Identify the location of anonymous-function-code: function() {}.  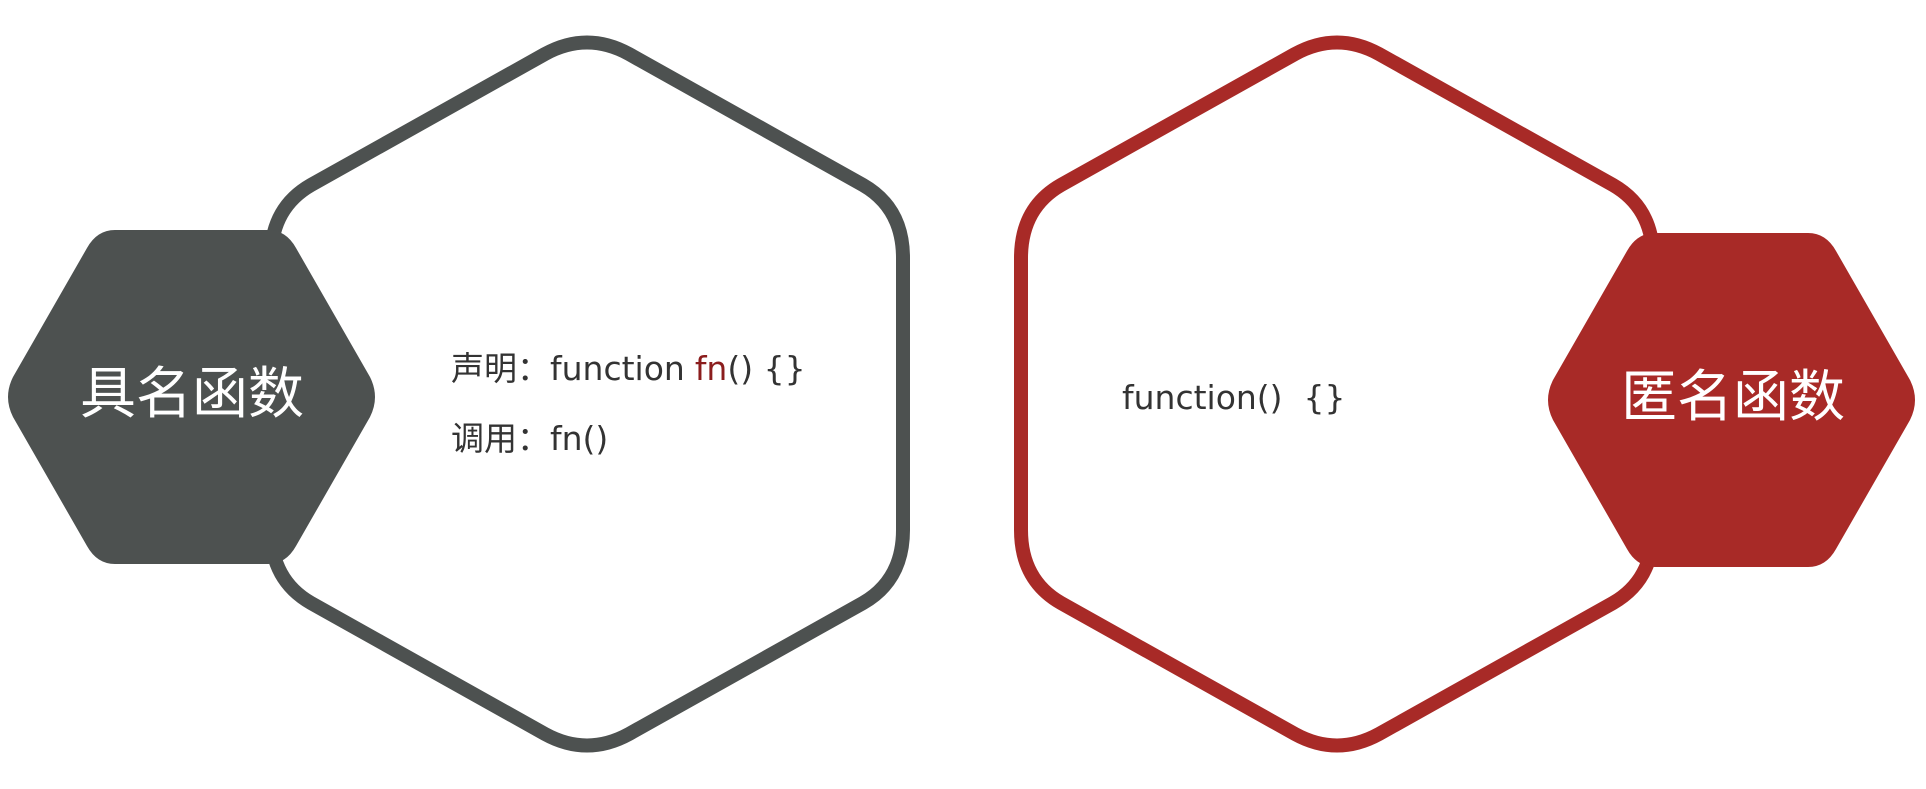
(1234, 397).